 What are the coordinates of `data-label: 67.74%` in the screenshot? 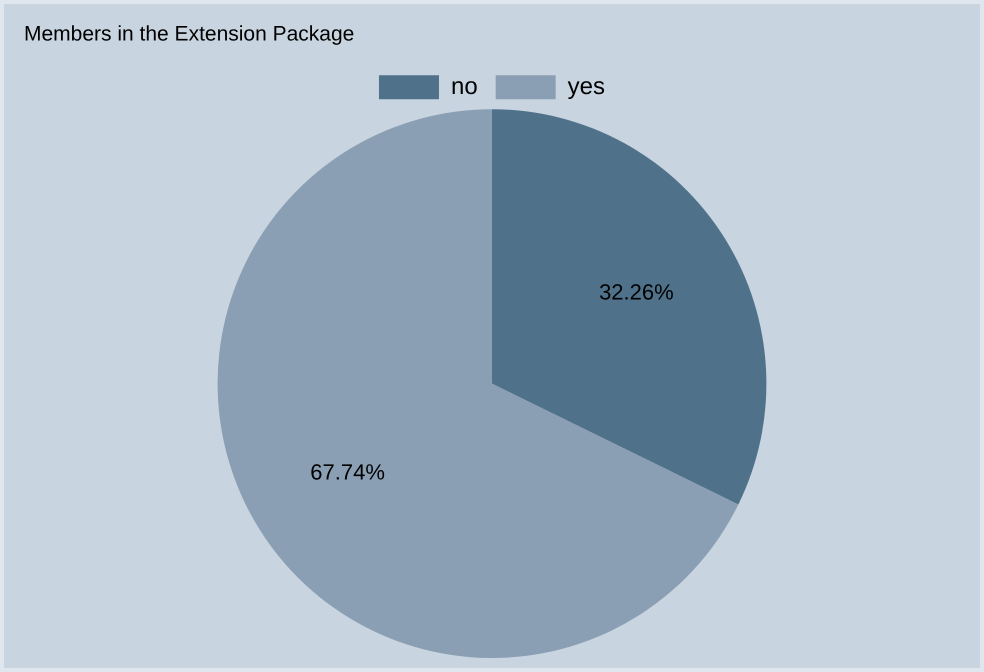 It's located at (347, 472).